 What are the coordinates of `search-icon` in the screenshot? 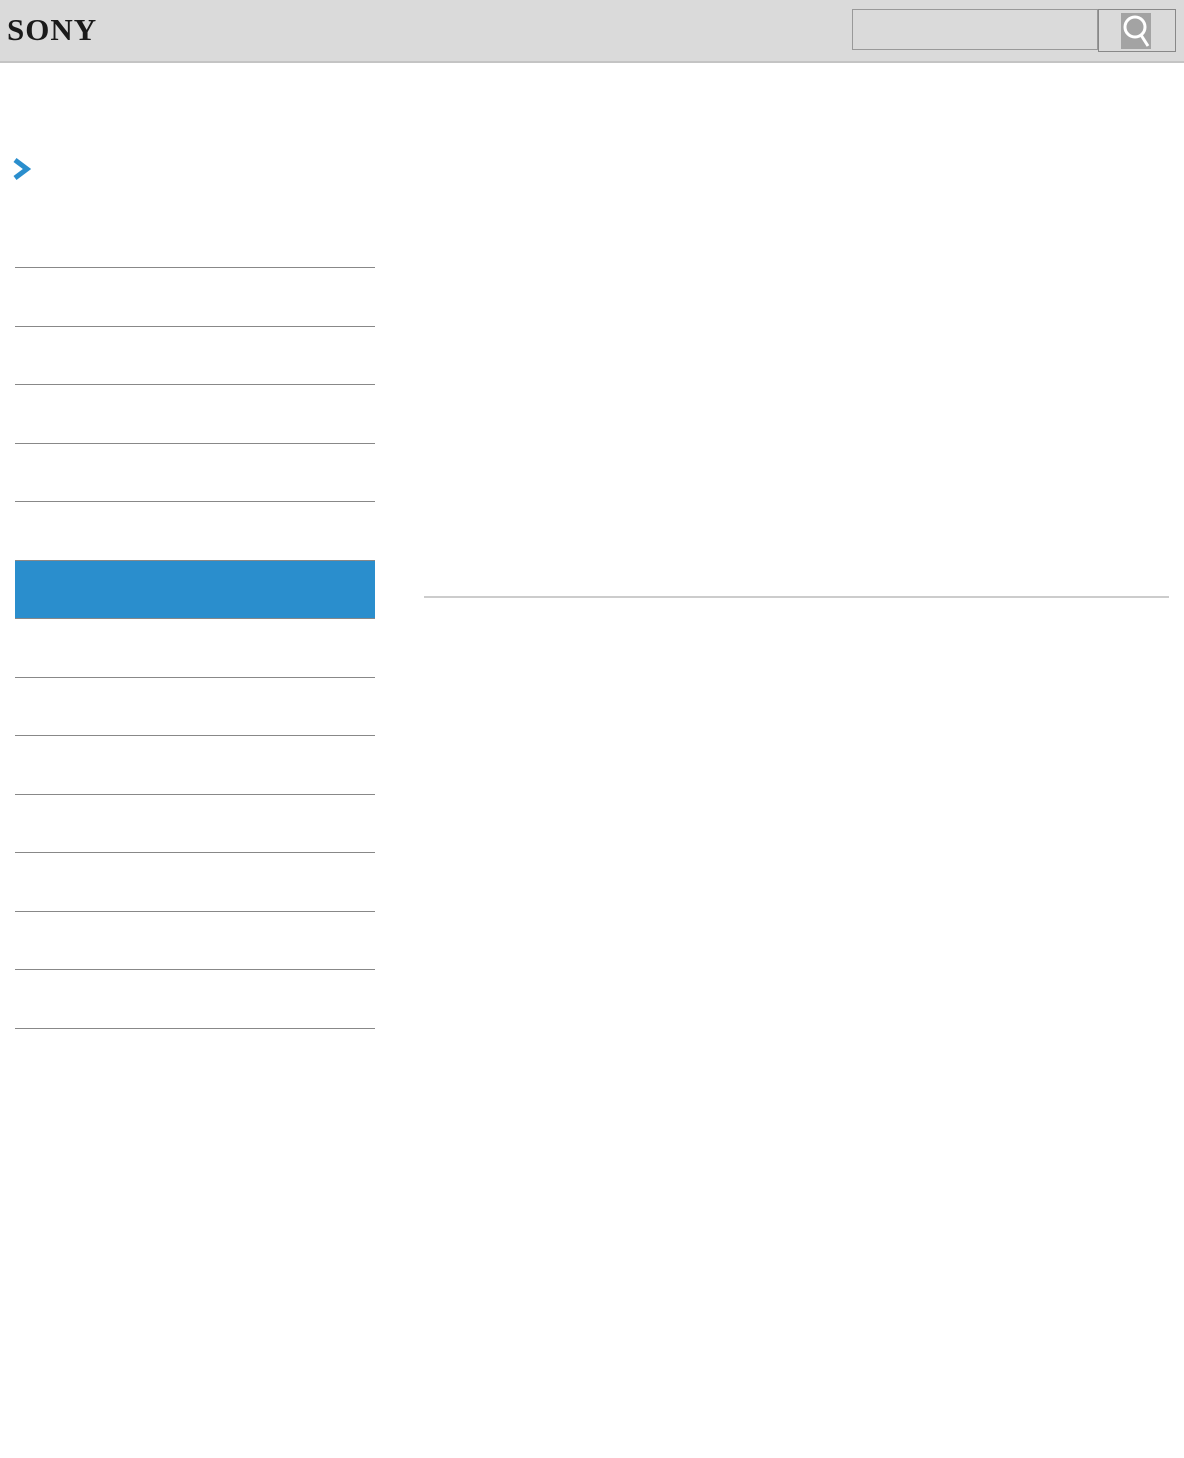 It's located at (1136, 31).